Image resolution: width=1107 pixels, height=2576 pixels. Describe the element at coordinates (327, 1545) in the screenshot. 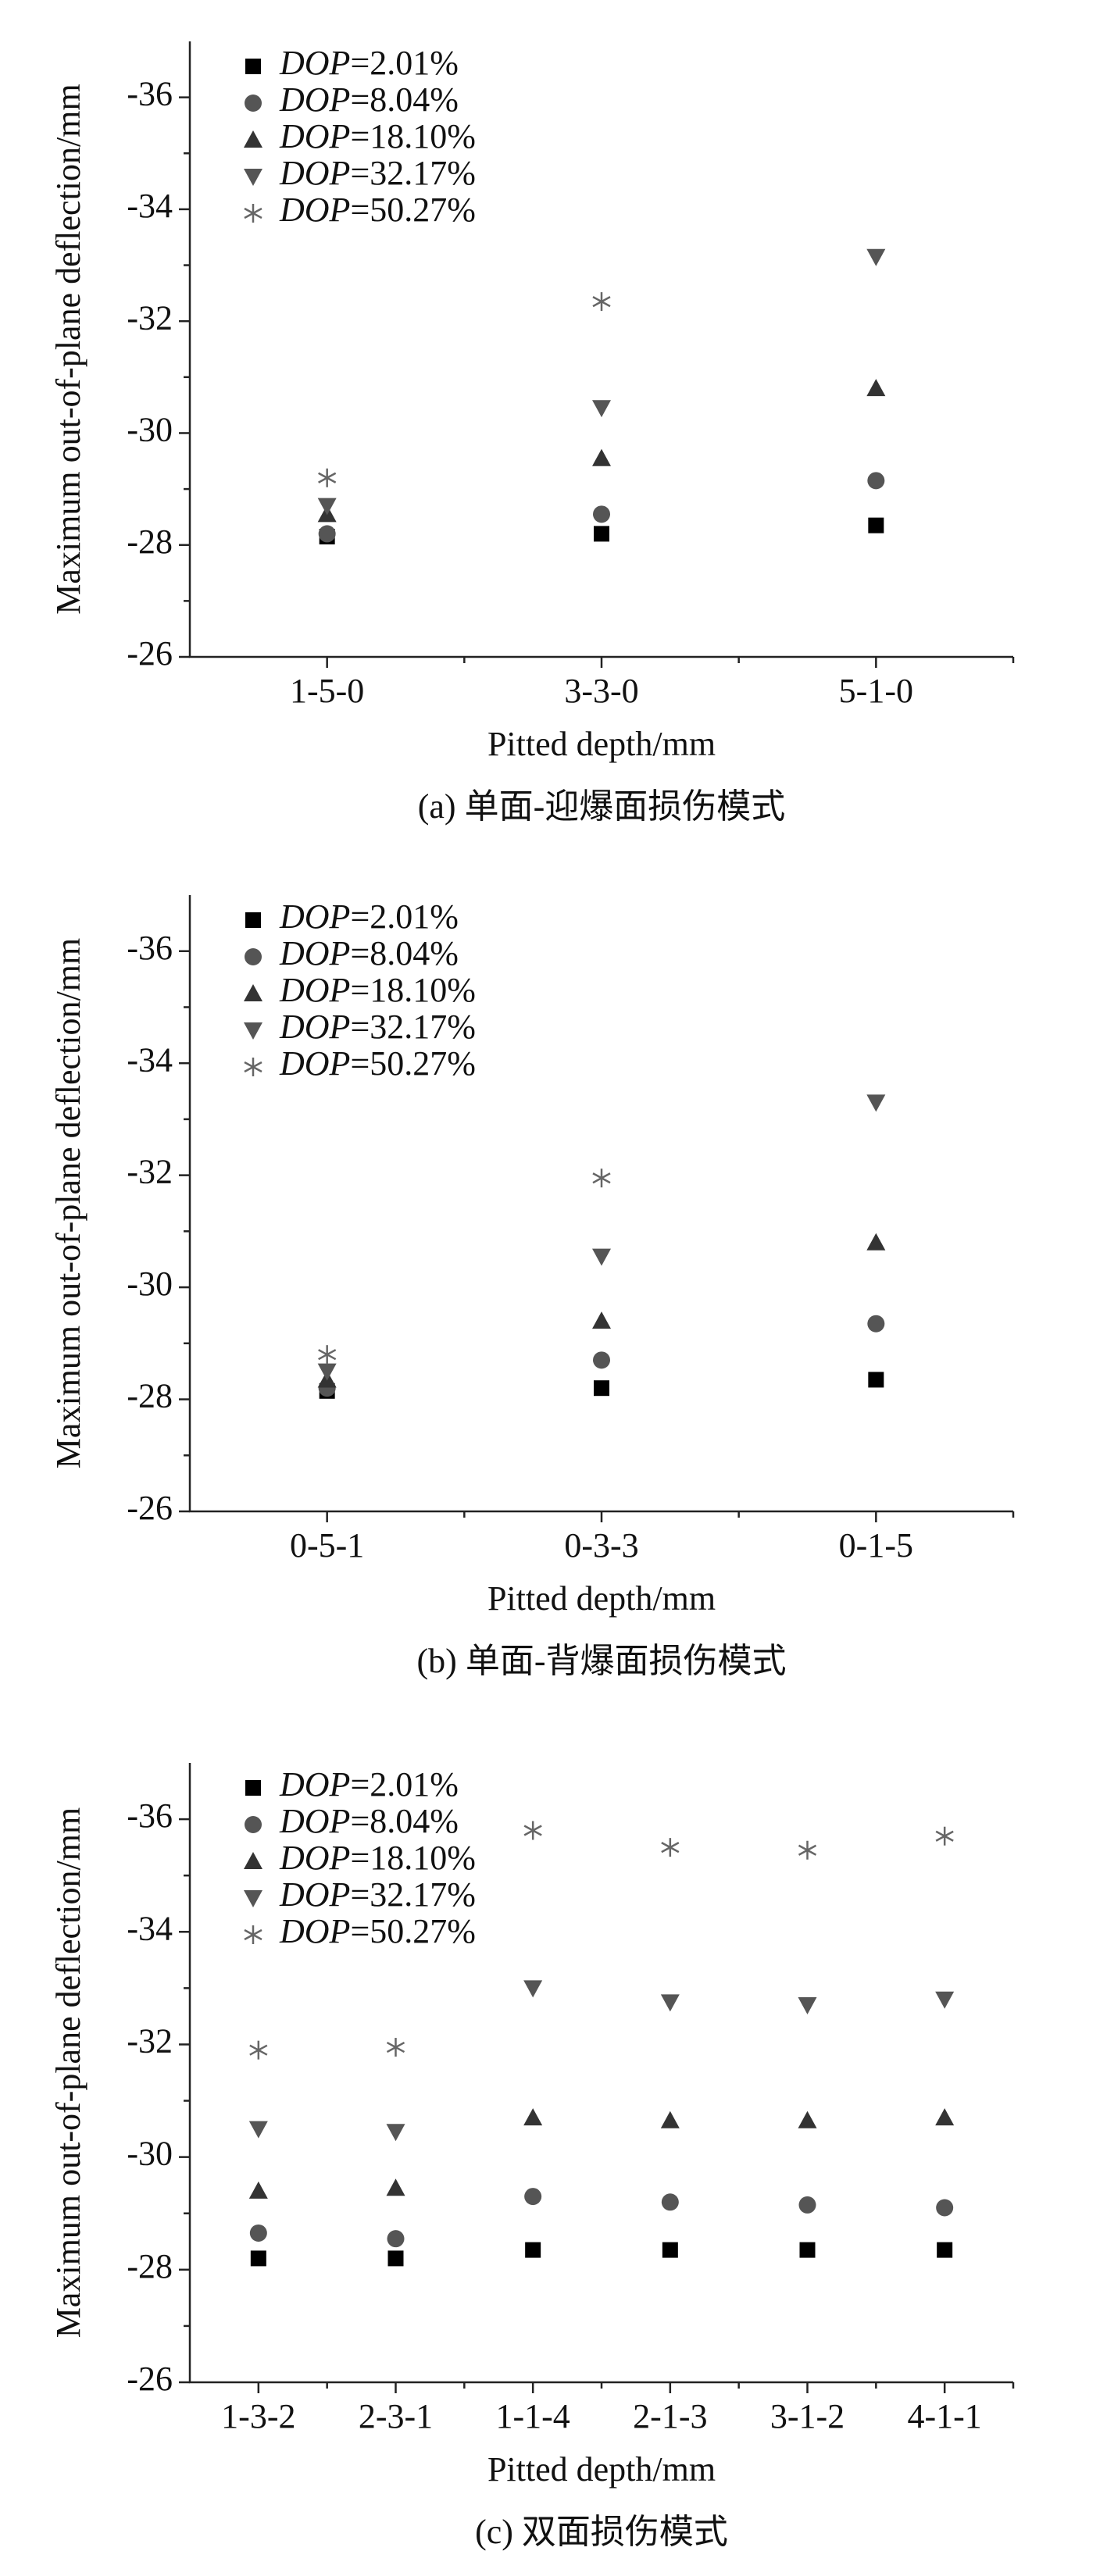

I see `x-tick-label: 0-5-1` at that location.